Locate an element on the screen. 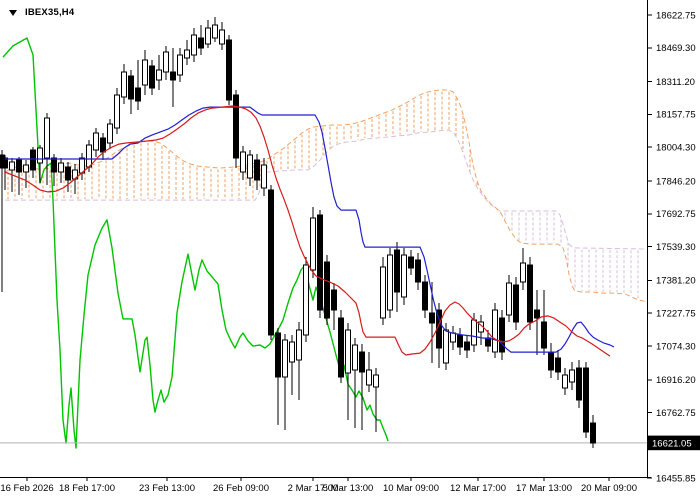  bid-price-badge: 16621.05 is located at coordinates (674, 443).